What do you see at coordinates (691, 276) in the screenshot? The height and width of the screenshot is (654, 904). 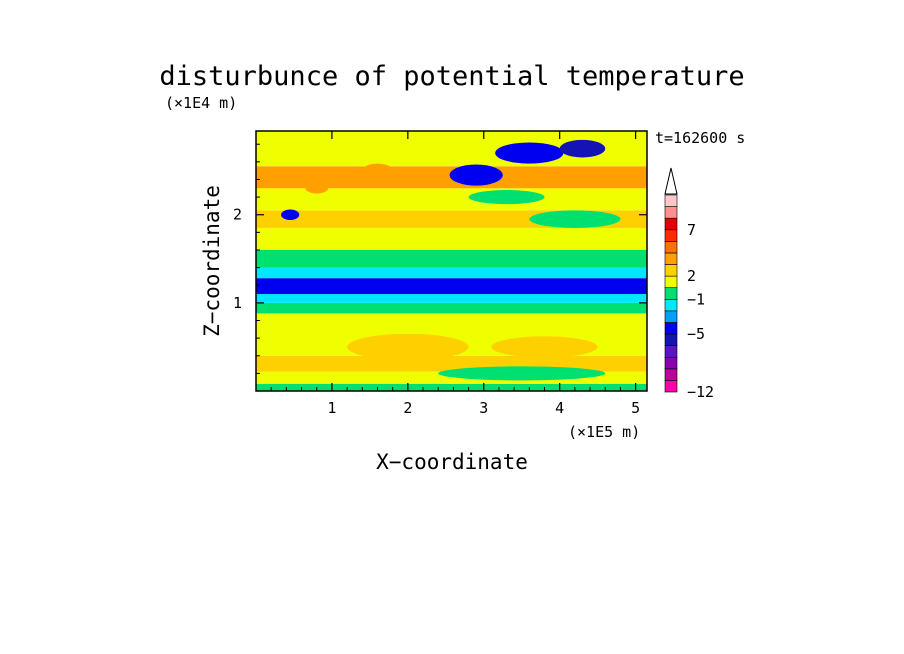 I see `colorbar-label: 2` at bounding box center [691, 276].